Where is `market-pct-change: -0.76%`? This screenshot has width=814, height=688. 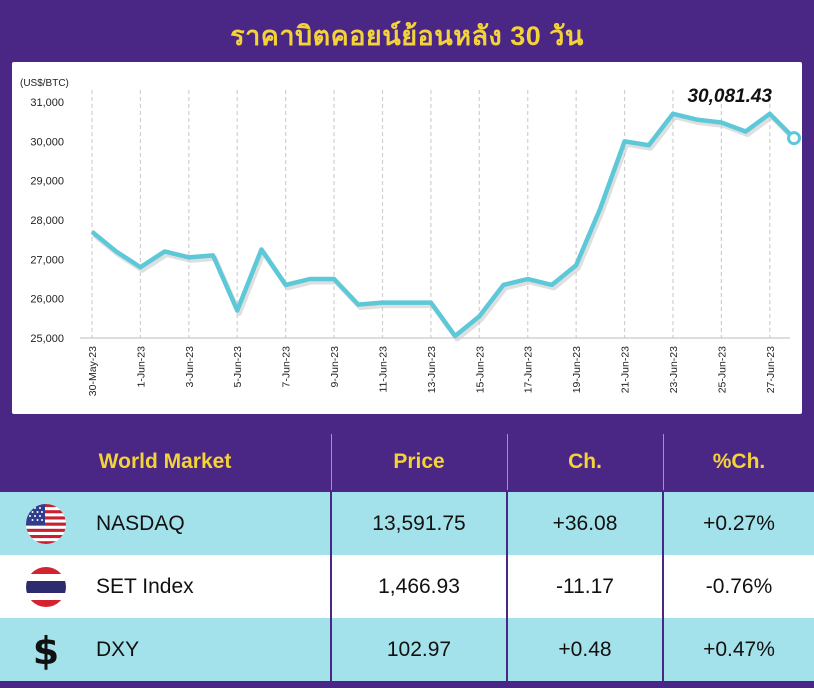 market-pct-change: -0.76% is located at coordinates (739, 586).